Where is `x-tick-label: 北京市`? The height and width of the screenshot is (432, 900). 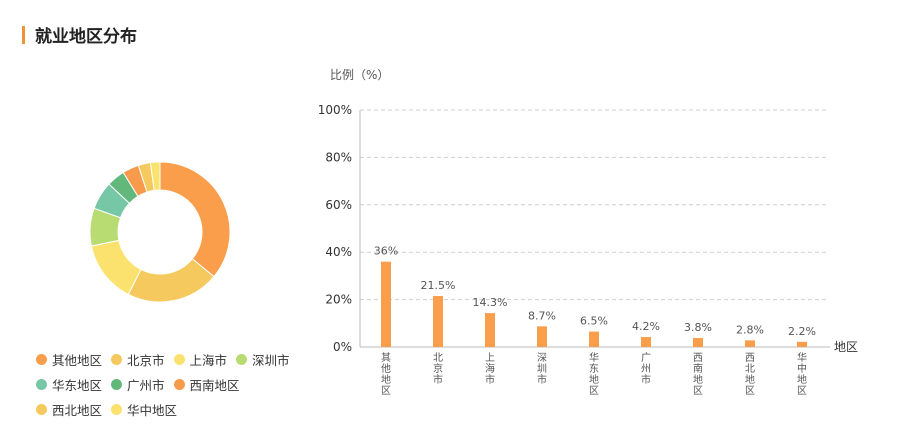 x-tick-label: 北京市 is located at coordinates (438, 369).